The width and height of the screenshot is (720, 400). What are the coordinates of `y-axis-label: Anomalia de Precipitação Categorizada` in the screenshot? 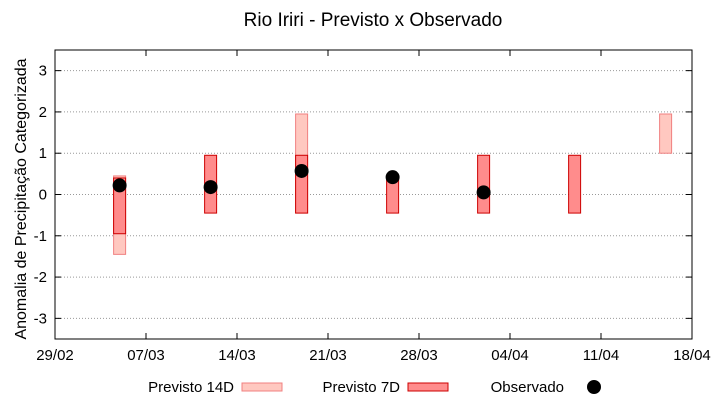 It's located at (21, 198).